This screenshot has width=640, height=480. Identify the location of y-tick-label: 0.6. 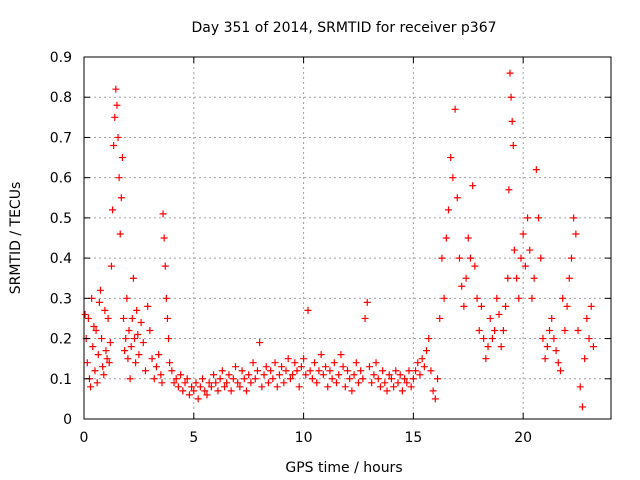
(61, 179).